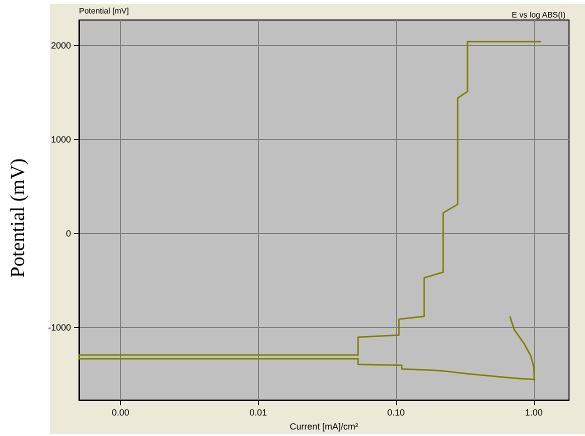 The image size is (585, 436). Describe the element at coordinates (18, 218) in the screenshot. I see `y-axis-title: Potential (mV)` at that location.